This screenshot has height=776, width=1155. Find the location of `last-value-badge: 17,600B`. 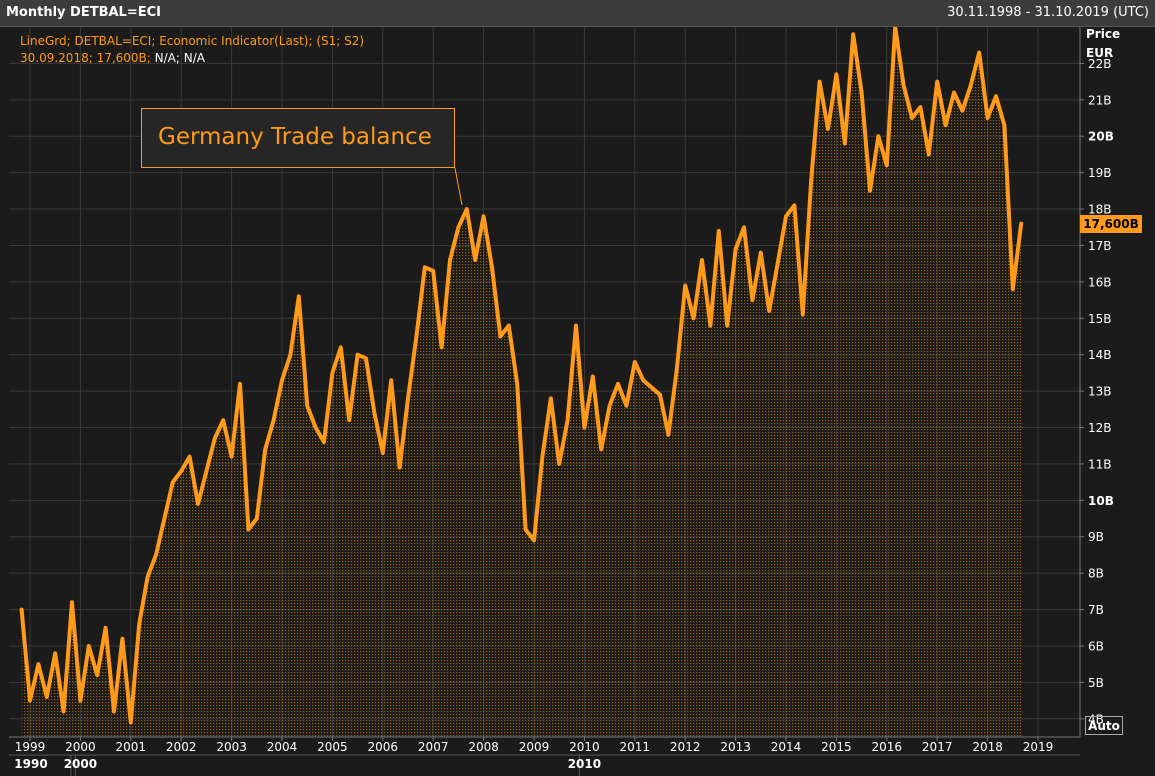

last-value-badge: 17,600B is located at coordinates (1111, 223).